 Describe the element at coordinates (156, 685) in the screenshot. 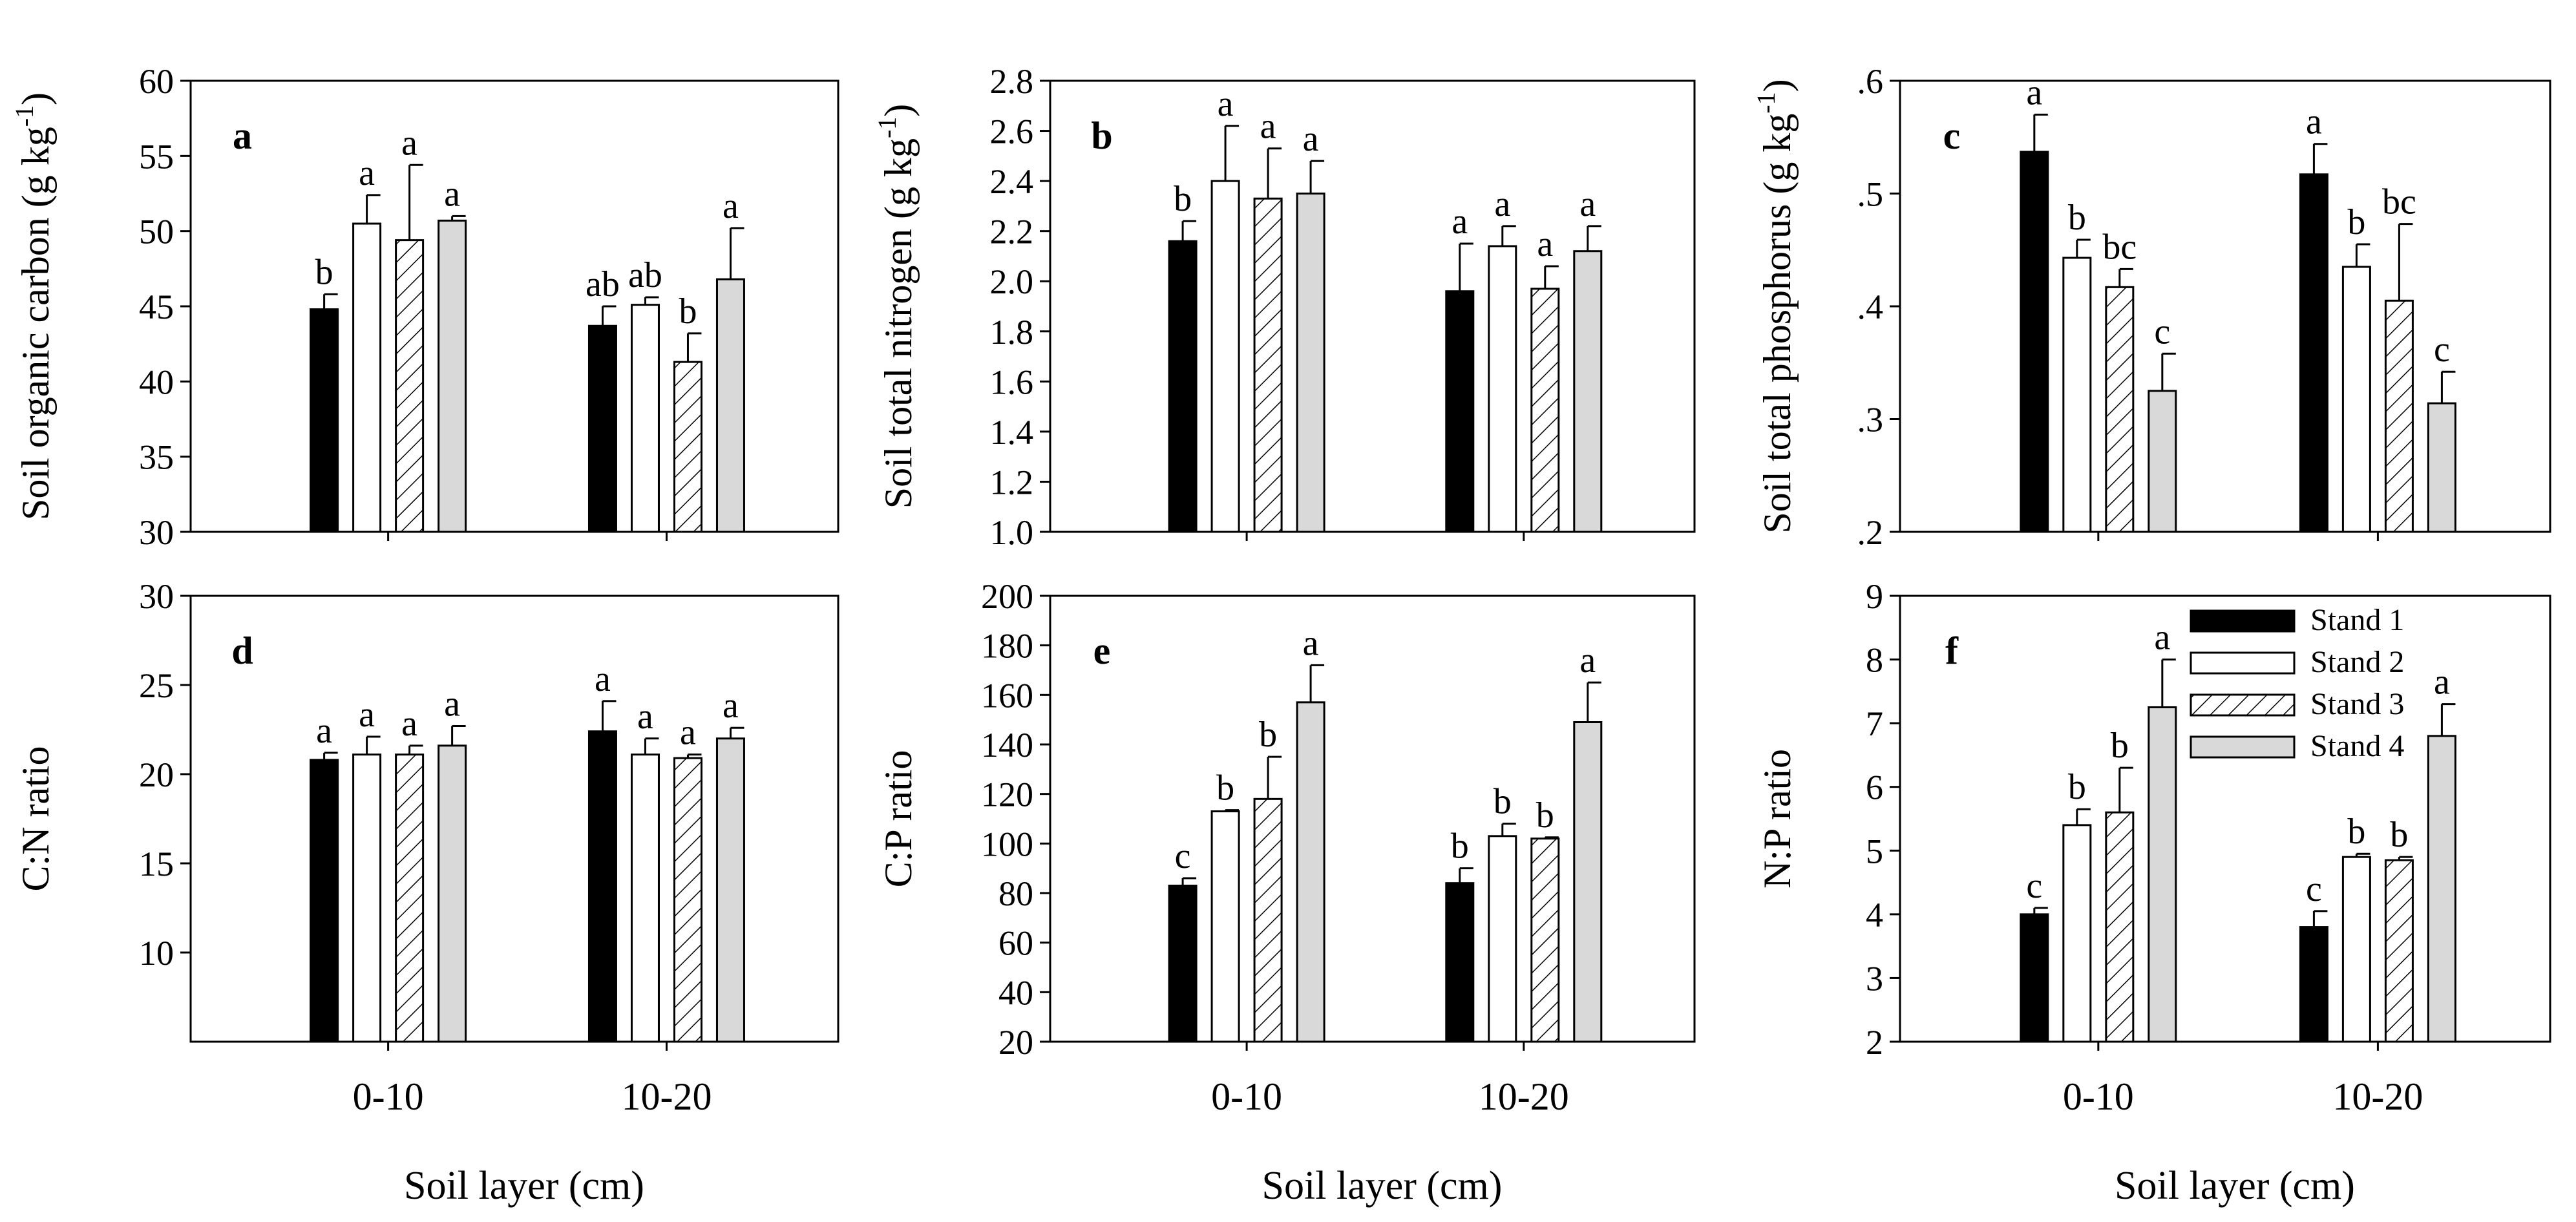

I see `y-tick-label: 25` at that location.